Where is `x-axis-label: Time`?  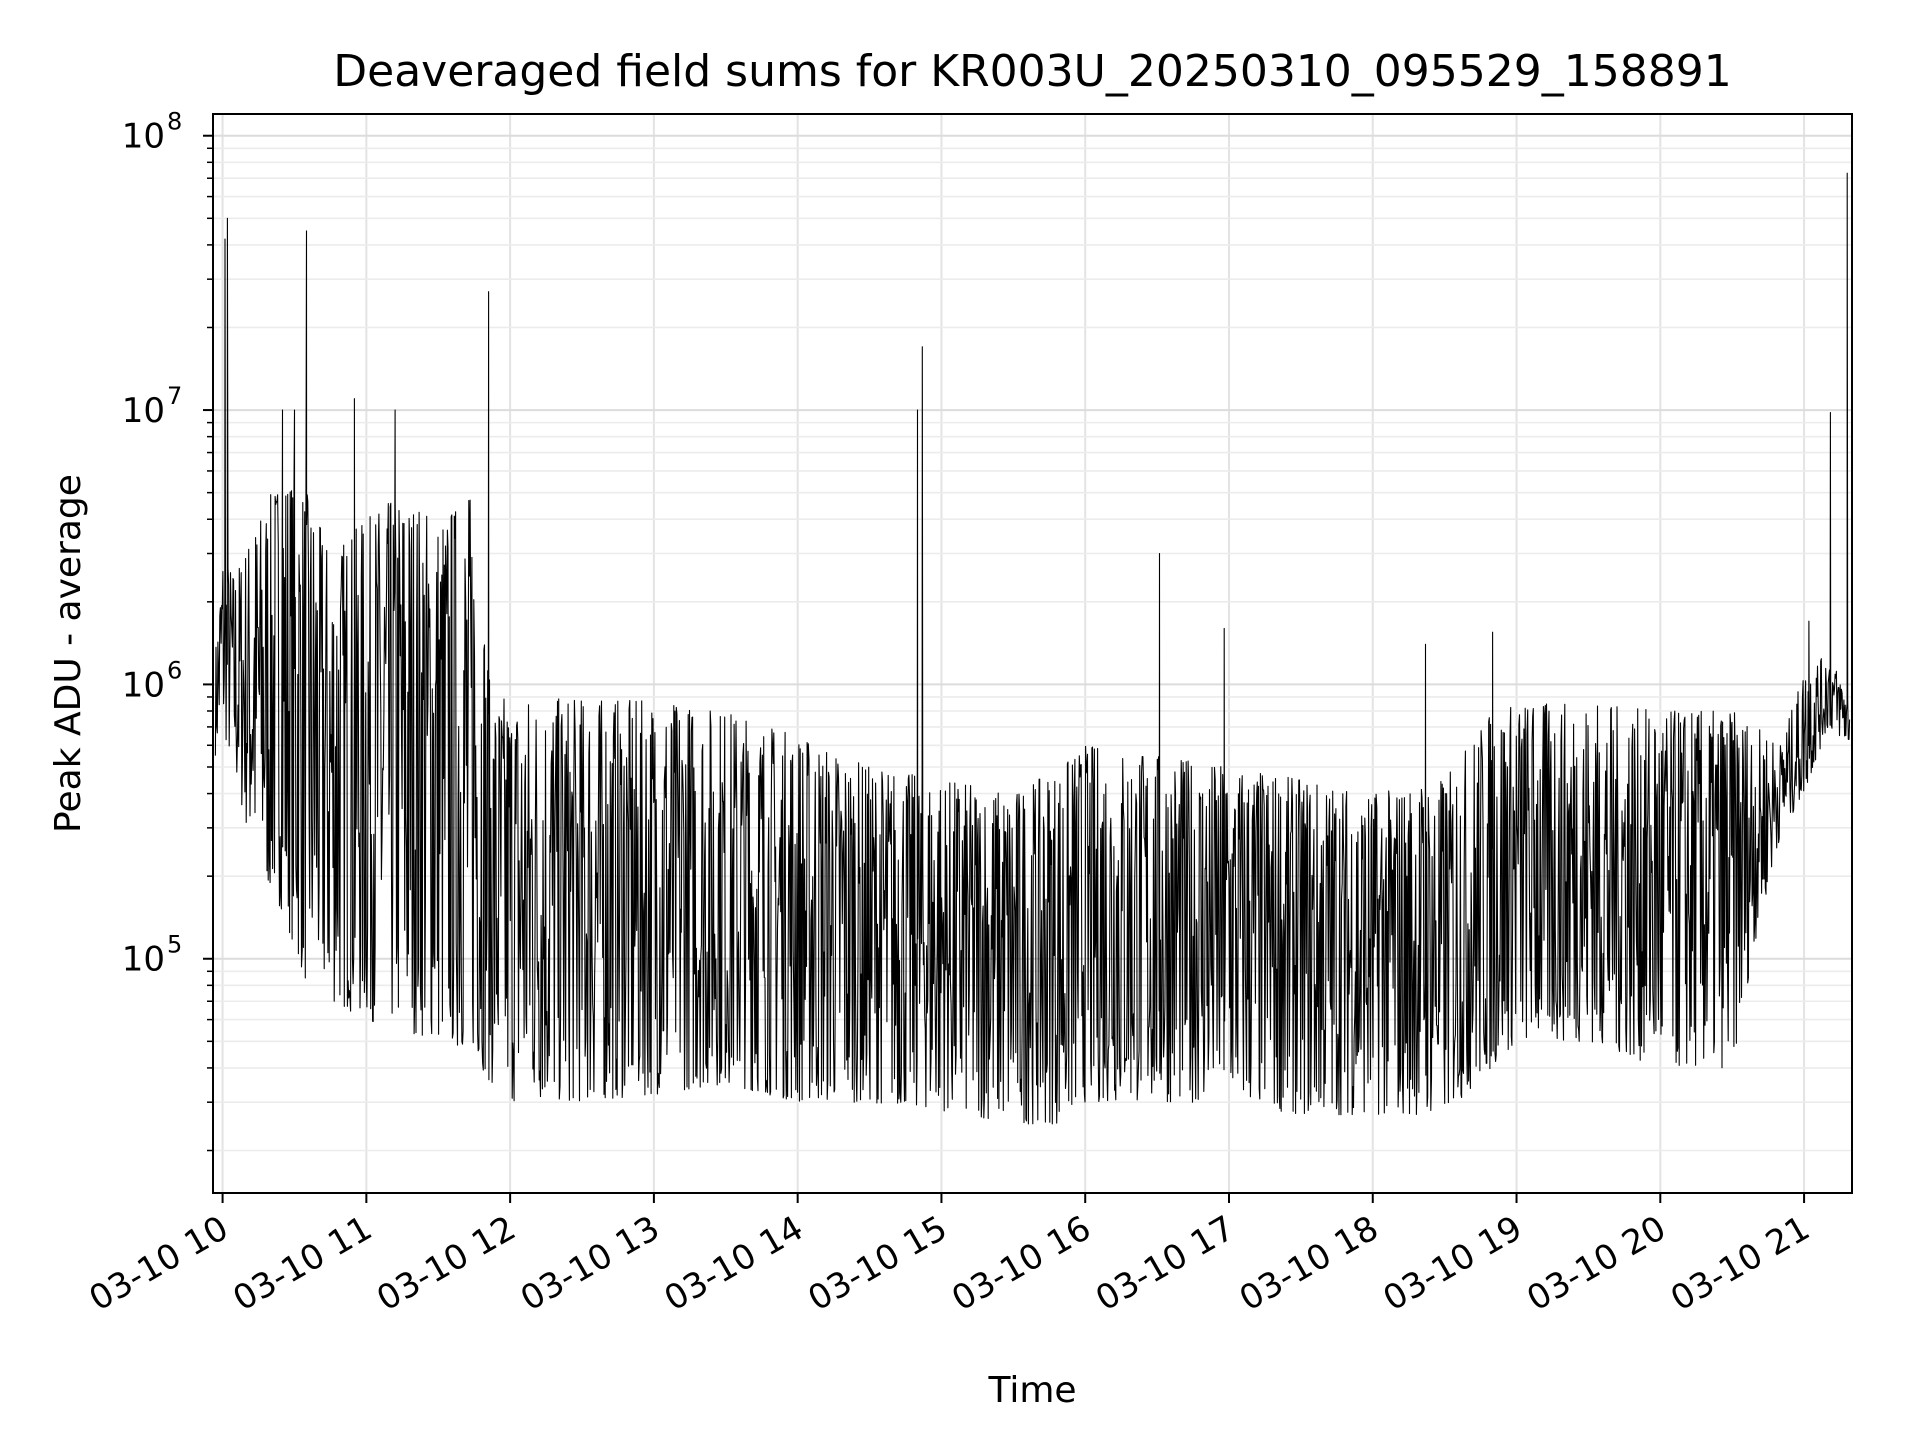
x-axis-label: Time is located at coordinates (1031, 1390).